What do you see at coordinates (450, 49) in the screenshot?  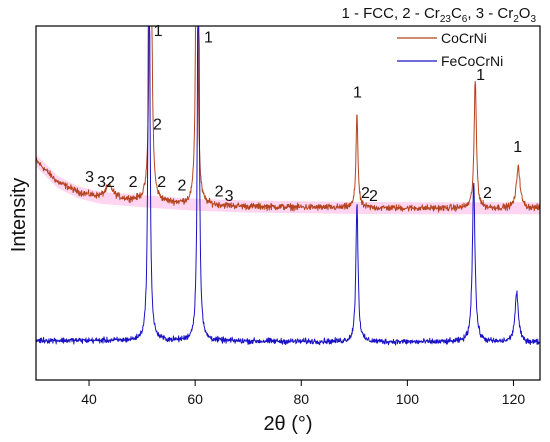 I see `legend: CoCrNi FeCoCrNi` at bounding box center [450, 49].